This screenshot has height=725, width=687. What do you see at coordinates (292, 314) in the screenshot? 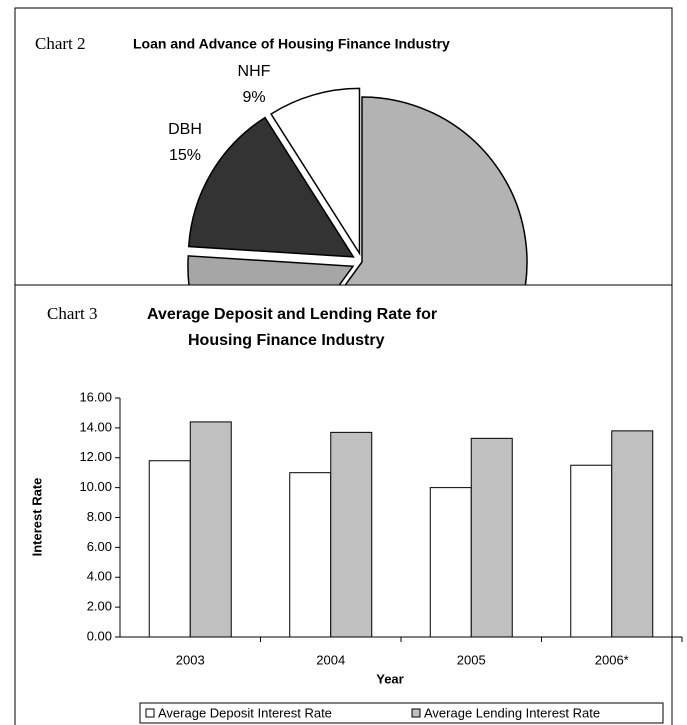
I see `chart-3-title: Average Deposit and Lending Rate for` at bounding box center [292, 314].